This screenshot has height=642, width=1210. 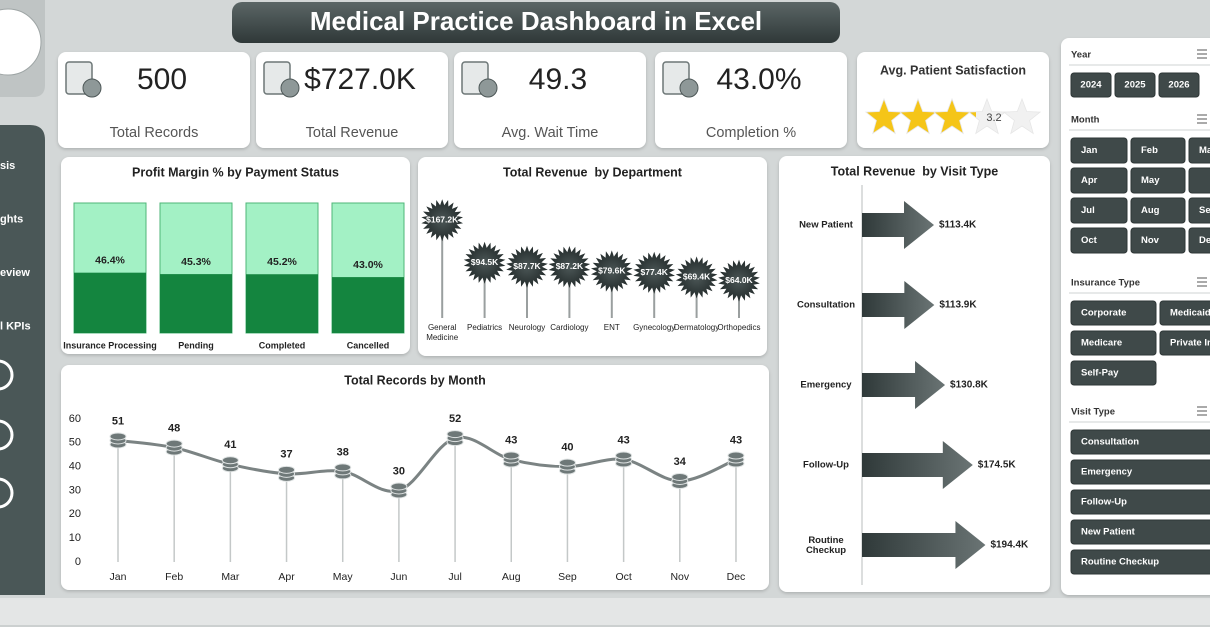 What do you see at coordinates (1150, 210) in the screenshot?
I see `slicer-item: Aug` at bounding box center [1150, 210].